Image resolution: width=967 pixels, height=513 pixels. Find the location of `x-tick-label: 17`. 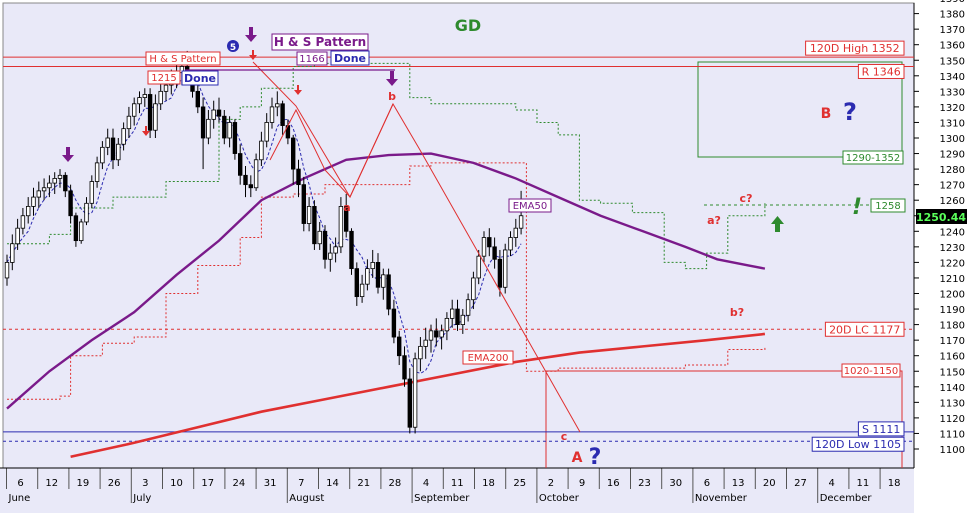

x-tick-label: 17 is located at coordinates (207, 483).